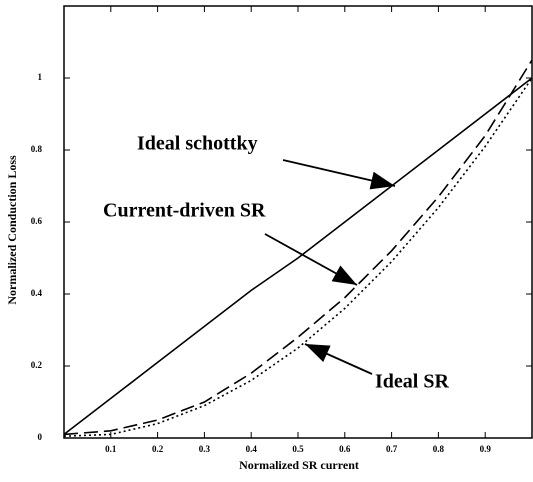 Image resolution: width=533 pixels, height=482 pixels. I want to click on x-tick-label: 0.3, so click(205, 449).